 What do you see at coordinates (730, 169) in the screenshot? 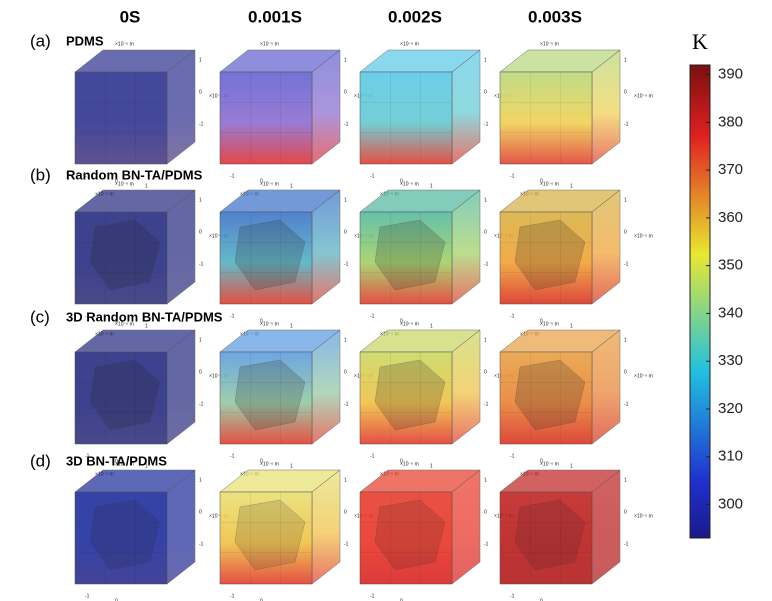
I see `colorbar-tick-label: 370` at bounding box center [730, 169].